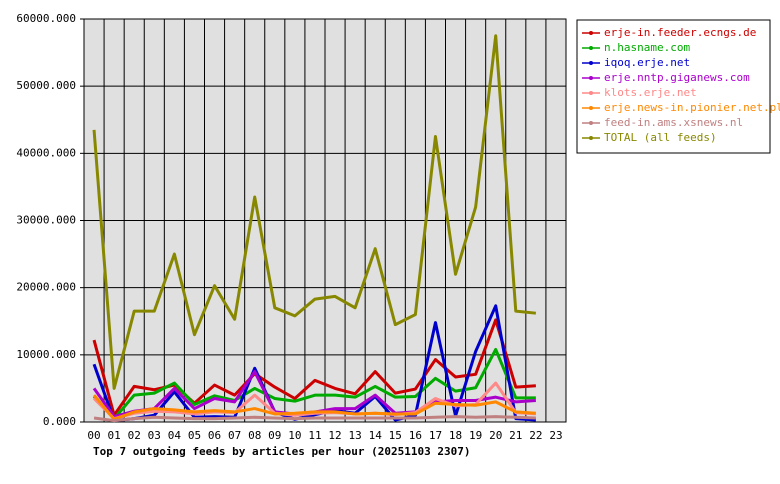 The height and width of the screenshot is (484, 780). I want to click on legend-label: erje.news-in.pionier.net.pl, so click(692, 107).